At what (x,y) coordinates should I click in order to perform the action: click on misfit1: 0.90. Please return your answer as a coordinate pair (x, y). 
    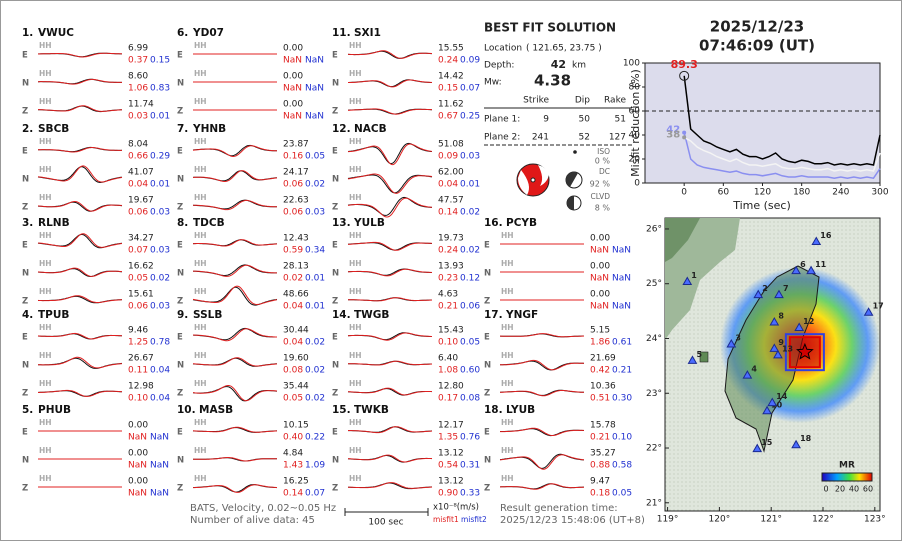
    Looking at the image, I should click on (448, 494).